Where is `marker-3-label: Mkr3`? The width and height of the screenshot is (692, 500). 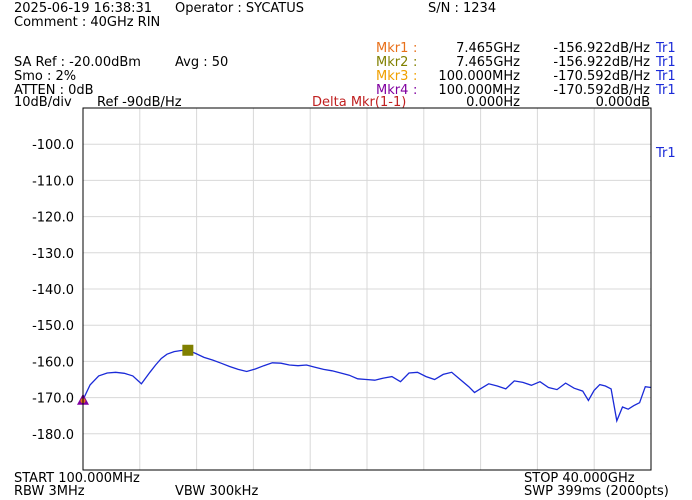 marker-3-label: Mkr3 is located at coordinates (392, 76).